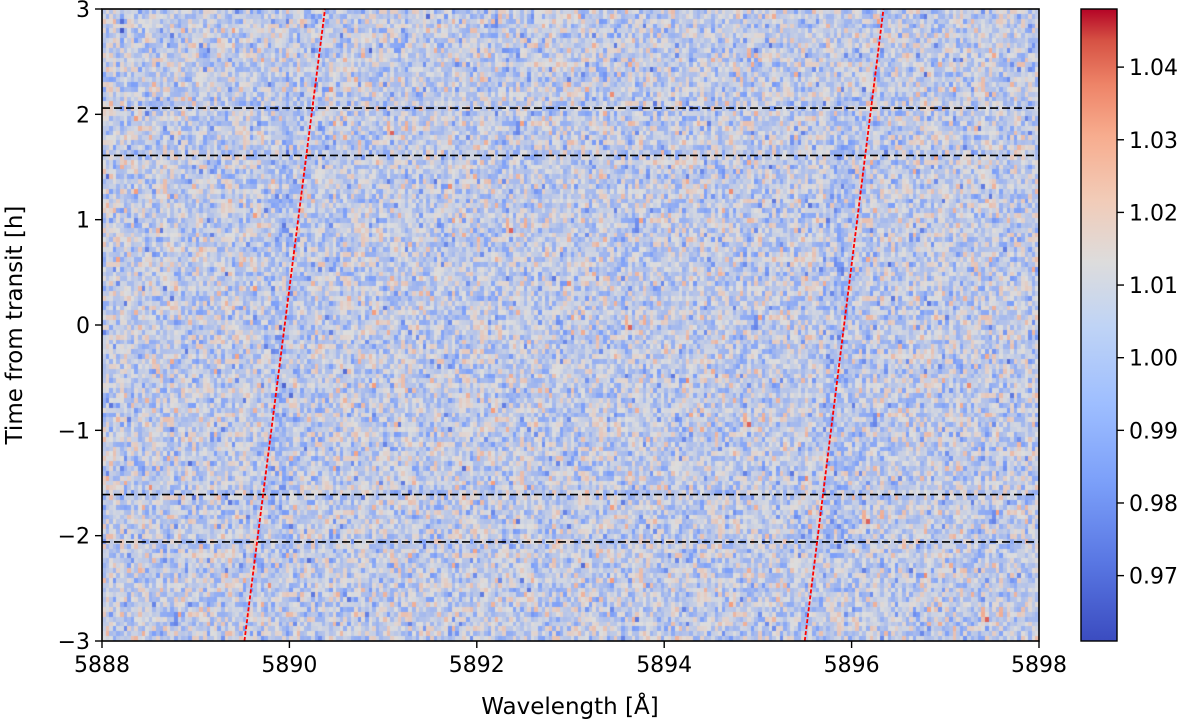 The image size is (1200, 721). Describe the element at coordinates (477, 665) in the screenshot. I see `x-tick-label: 5892` at that location.